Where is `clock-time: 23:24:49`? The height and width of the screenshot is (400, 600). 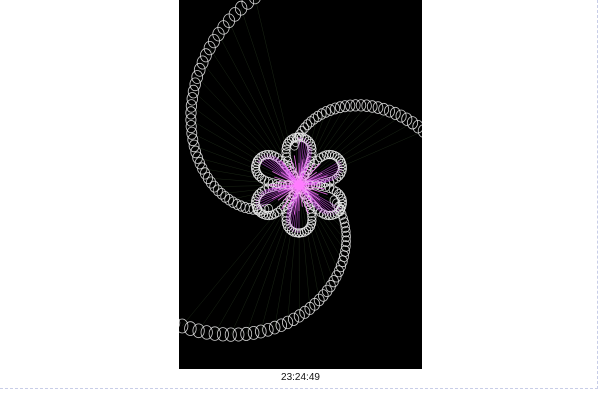 clock-time: 23:24:49 is located at coordinates (300, 377).